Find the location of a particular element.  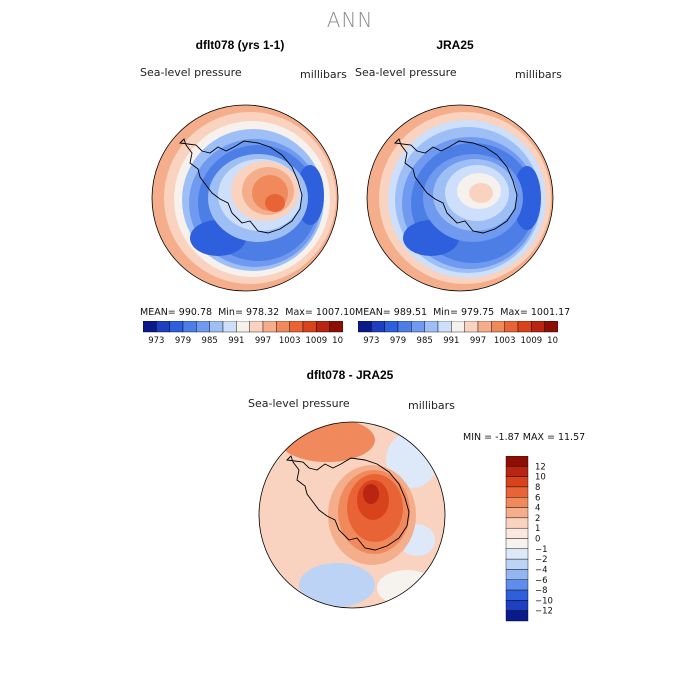

map3-low-southwest is located at coordinates (337, 585).